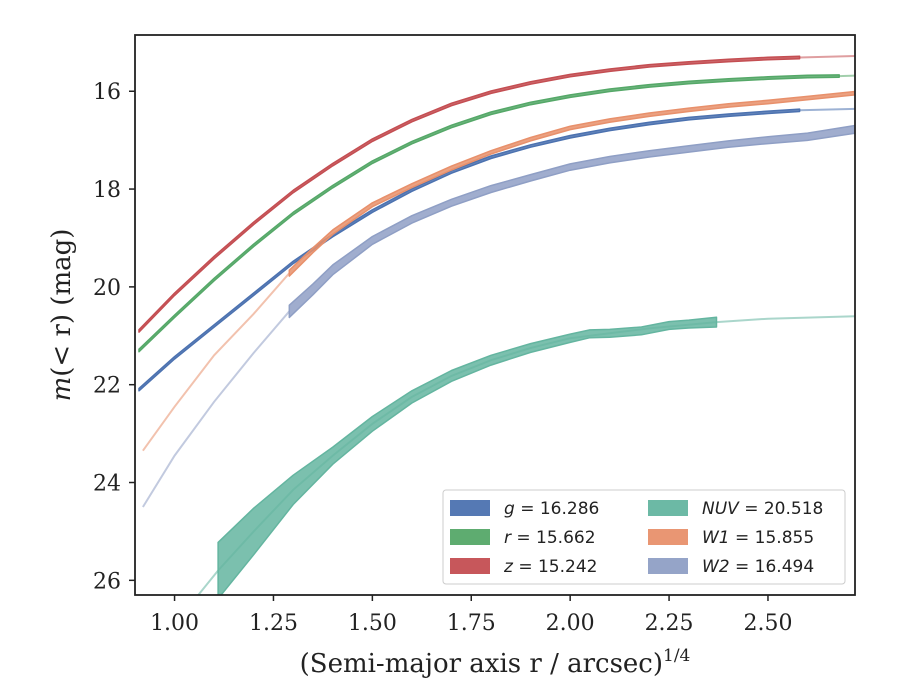 The image size is (900, 700). Describe the element at coordinates (550, 567) in the screenshot. I see `legend-label-z: z = 15.242` at that location.